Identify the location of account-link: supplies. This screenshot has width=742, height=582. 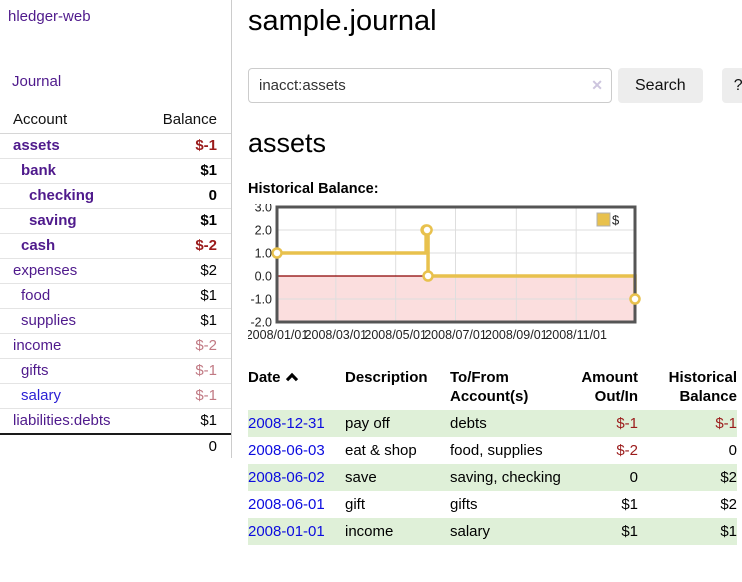
(49, 320).